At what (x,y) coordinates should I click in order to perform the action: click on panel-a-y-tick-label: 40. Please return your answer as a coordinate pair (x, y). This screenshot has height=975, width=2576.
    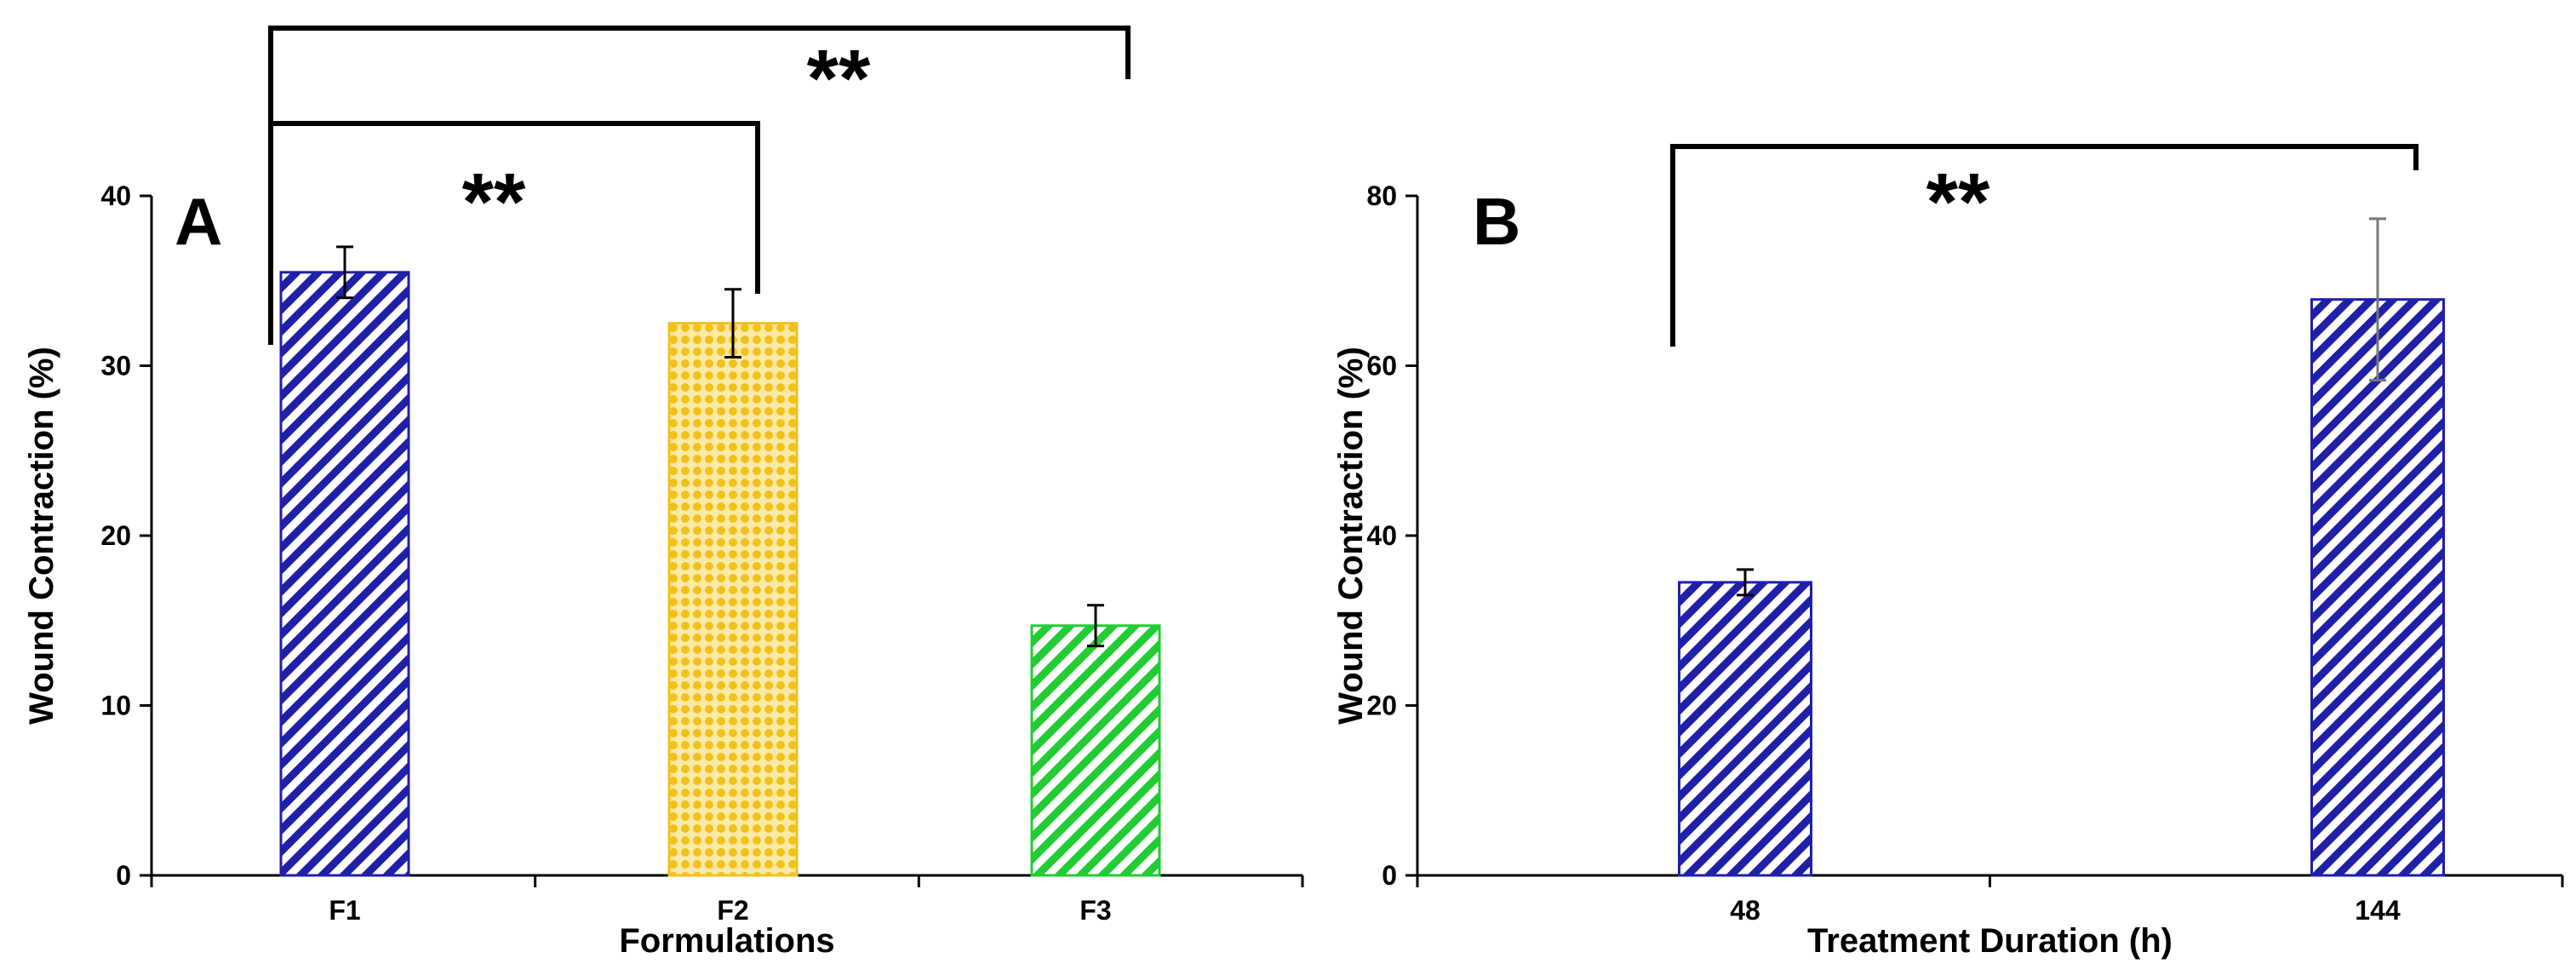
    Looking at the image, I should click on (116, 196).